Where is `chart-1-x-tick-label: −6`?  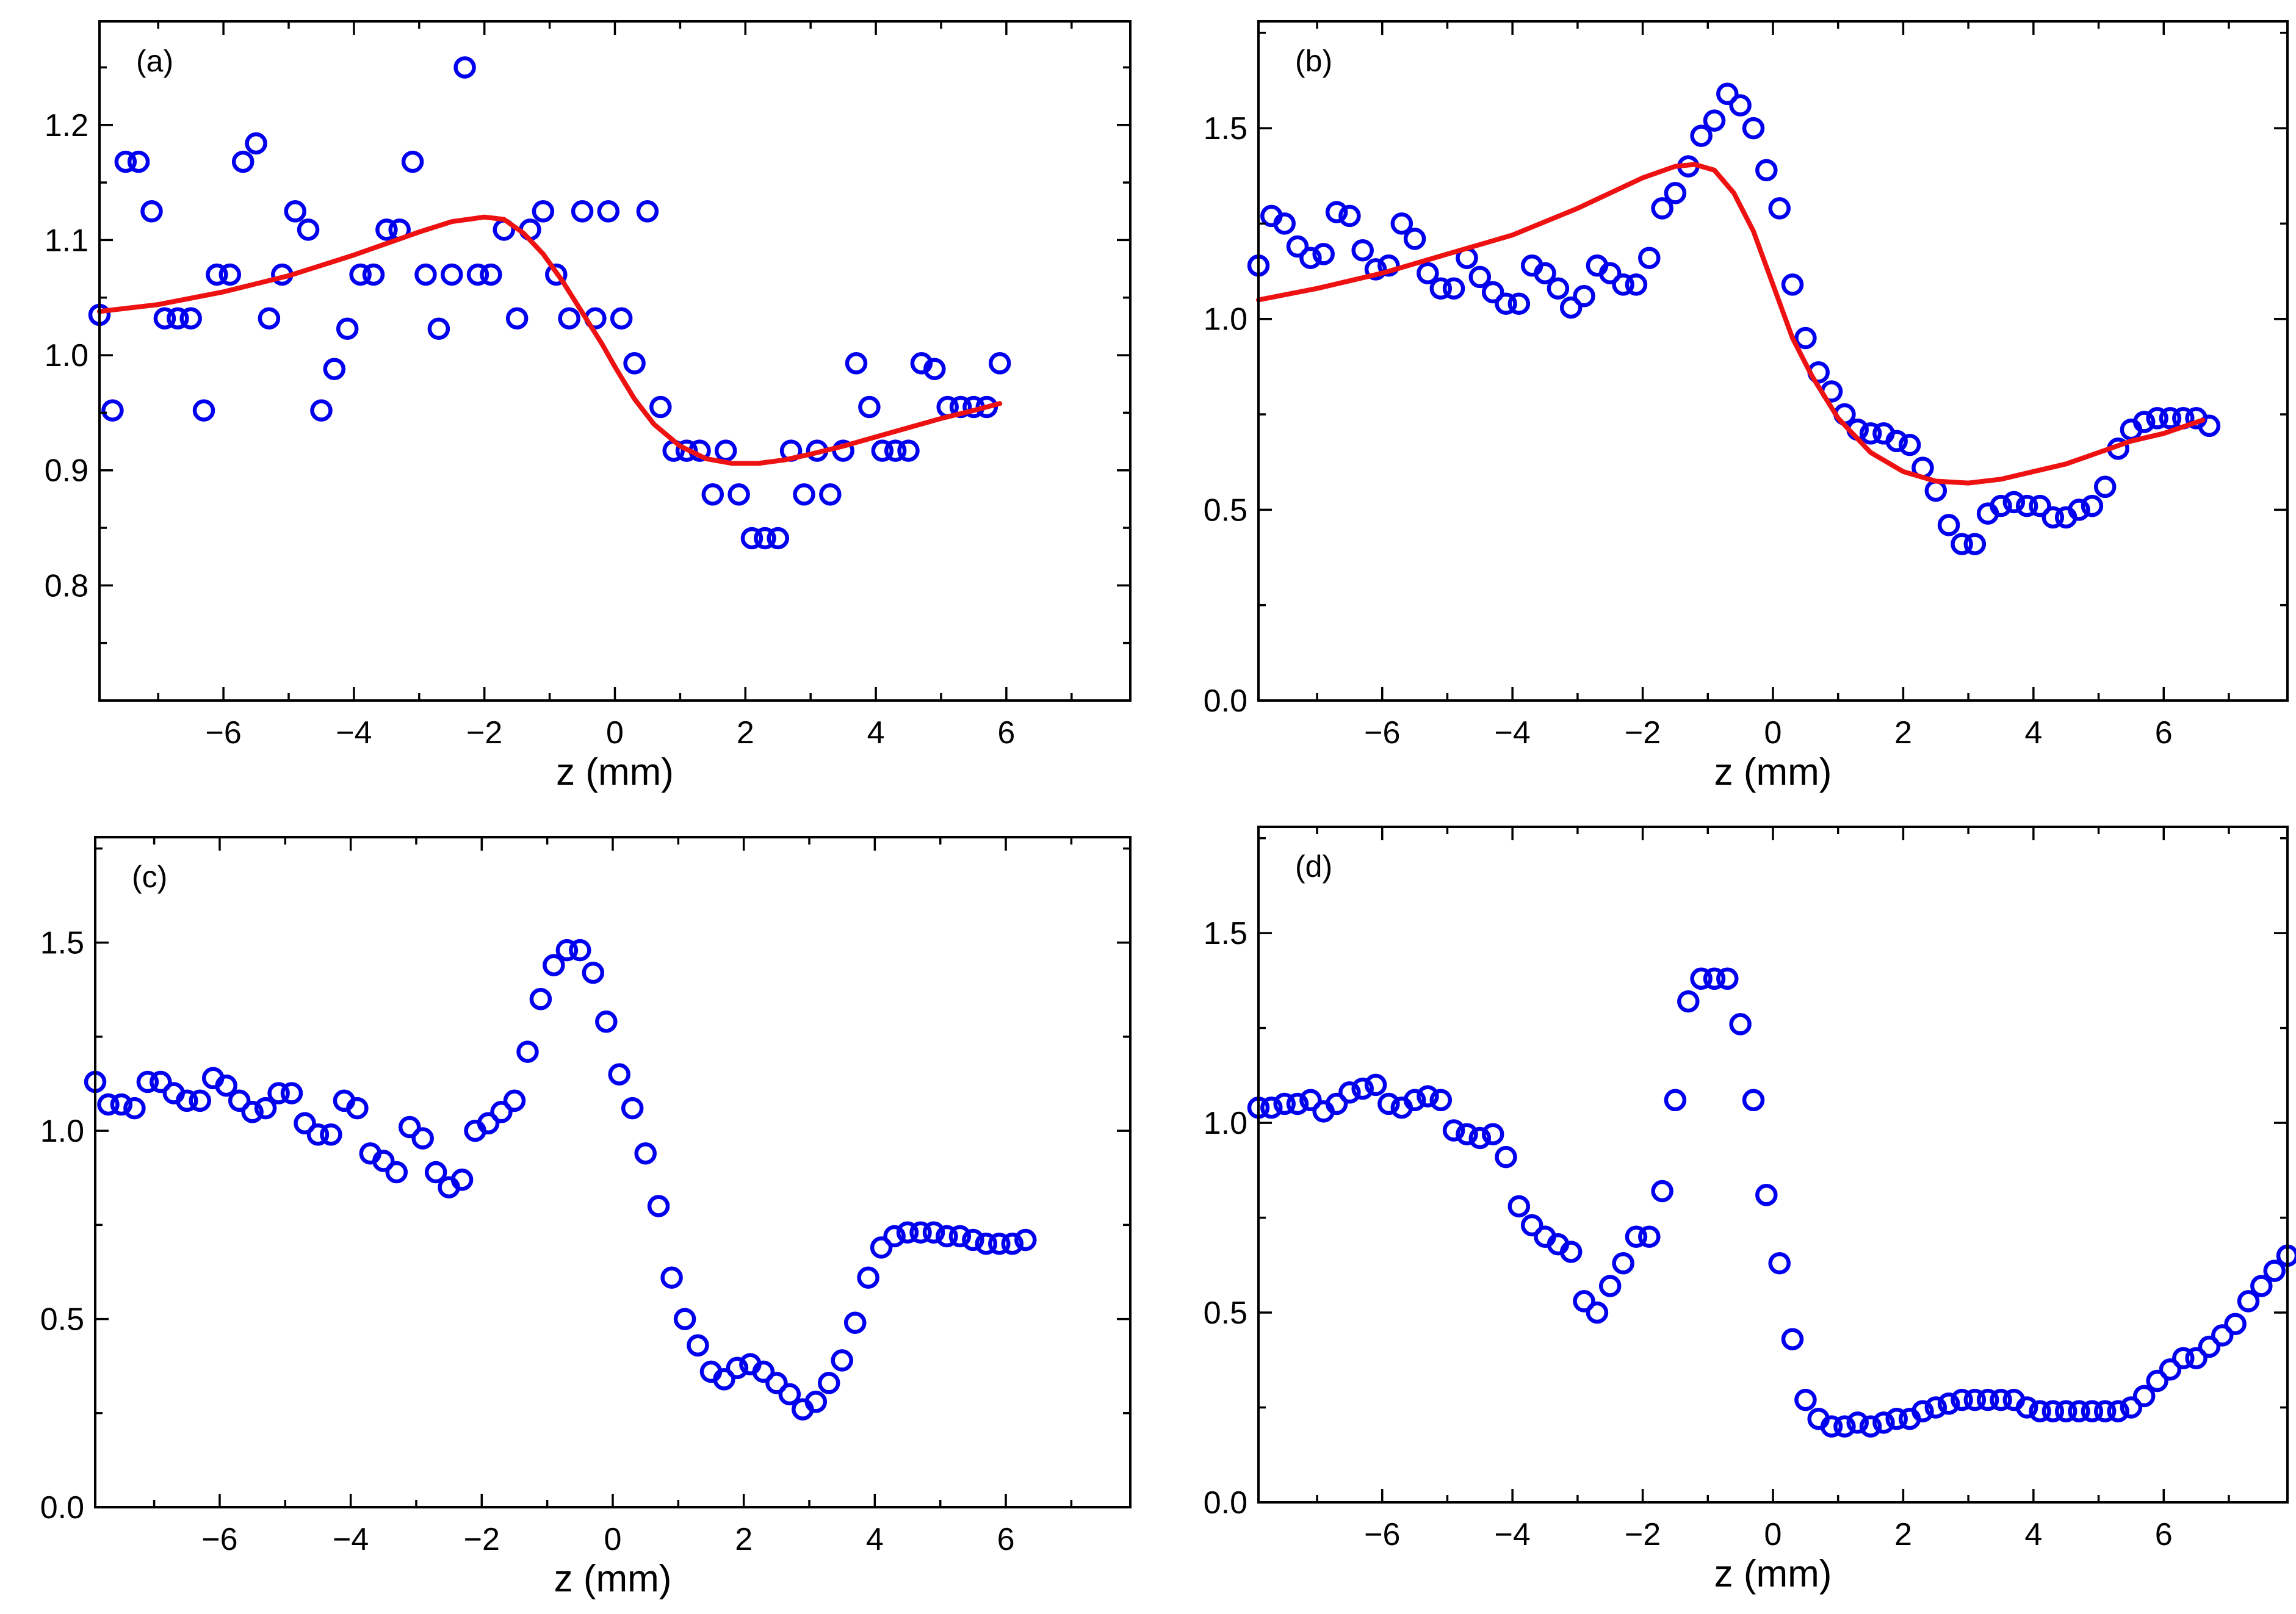 chart-1-x-tick-label: −6 is located at coordinates (1382, 733).